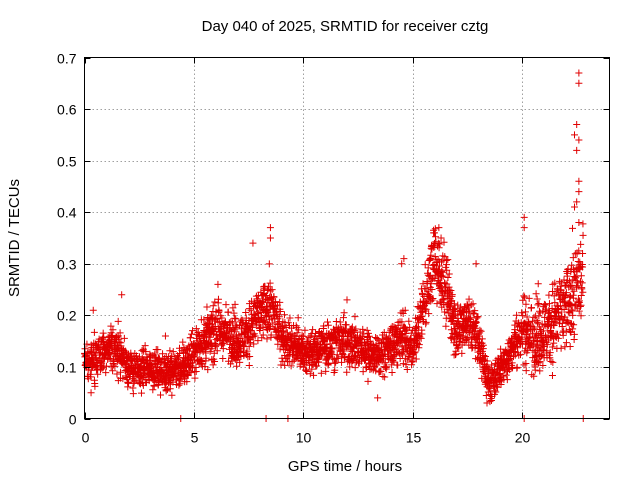  I want to click on x-tick-label: 5, so click(195, 438).